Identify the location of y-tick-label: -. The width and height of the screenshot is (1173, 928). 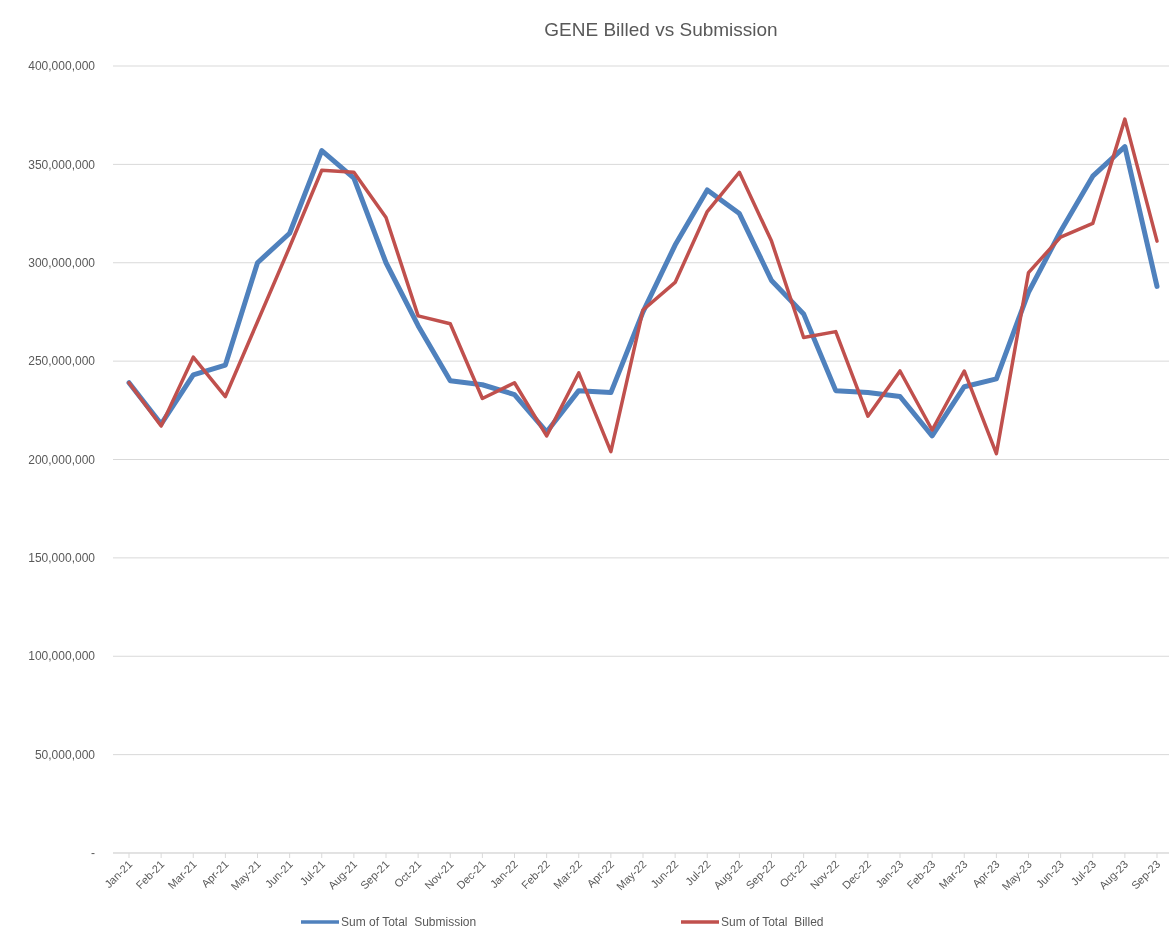
(93, 853).